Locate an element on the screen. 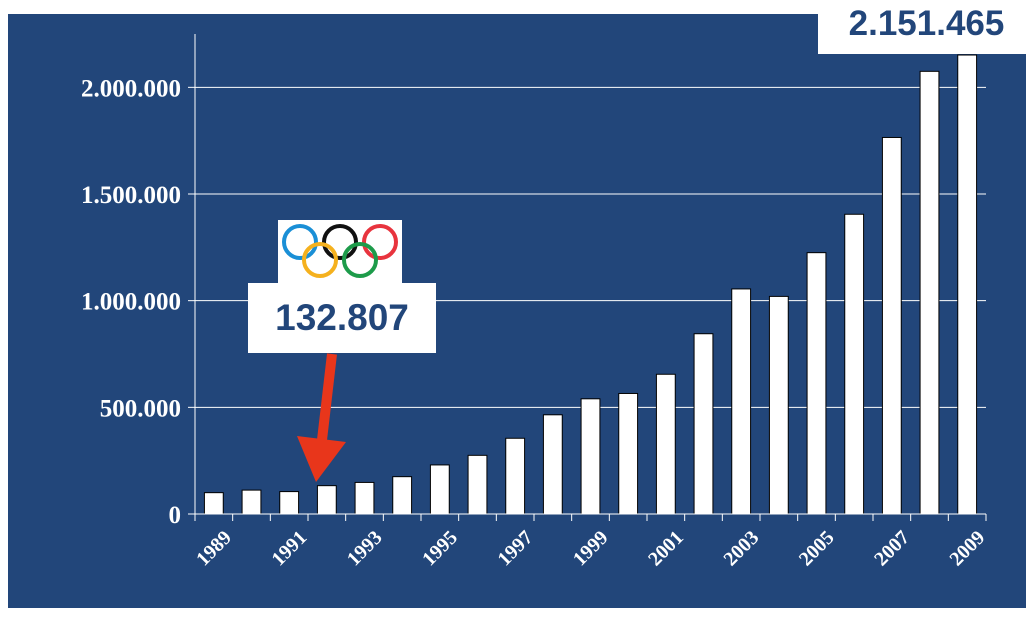 This screenshot has width=1035, height=619. bar-1994 is located at coordinates (402, 495).